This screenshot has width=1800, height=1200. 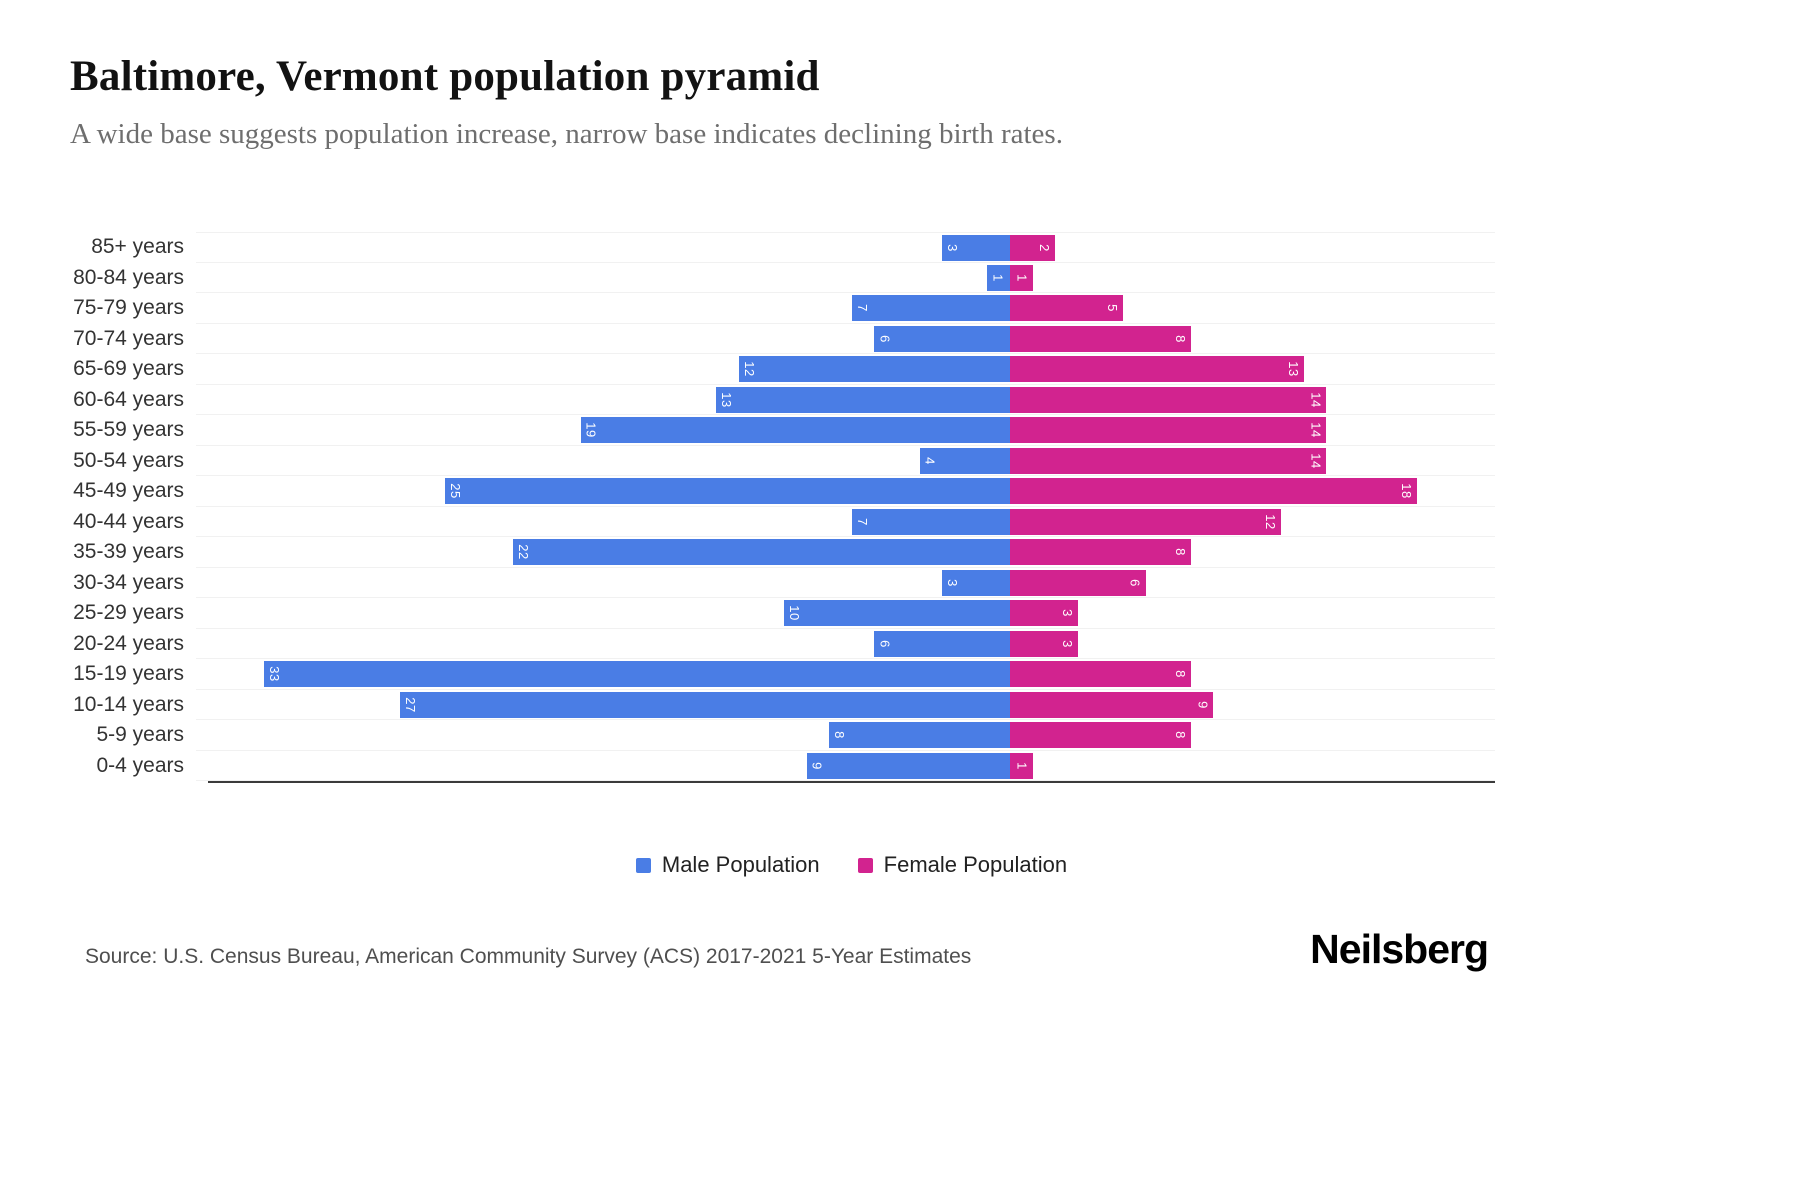 I want to click on male-bar: 27, so click(x=704, y=704).